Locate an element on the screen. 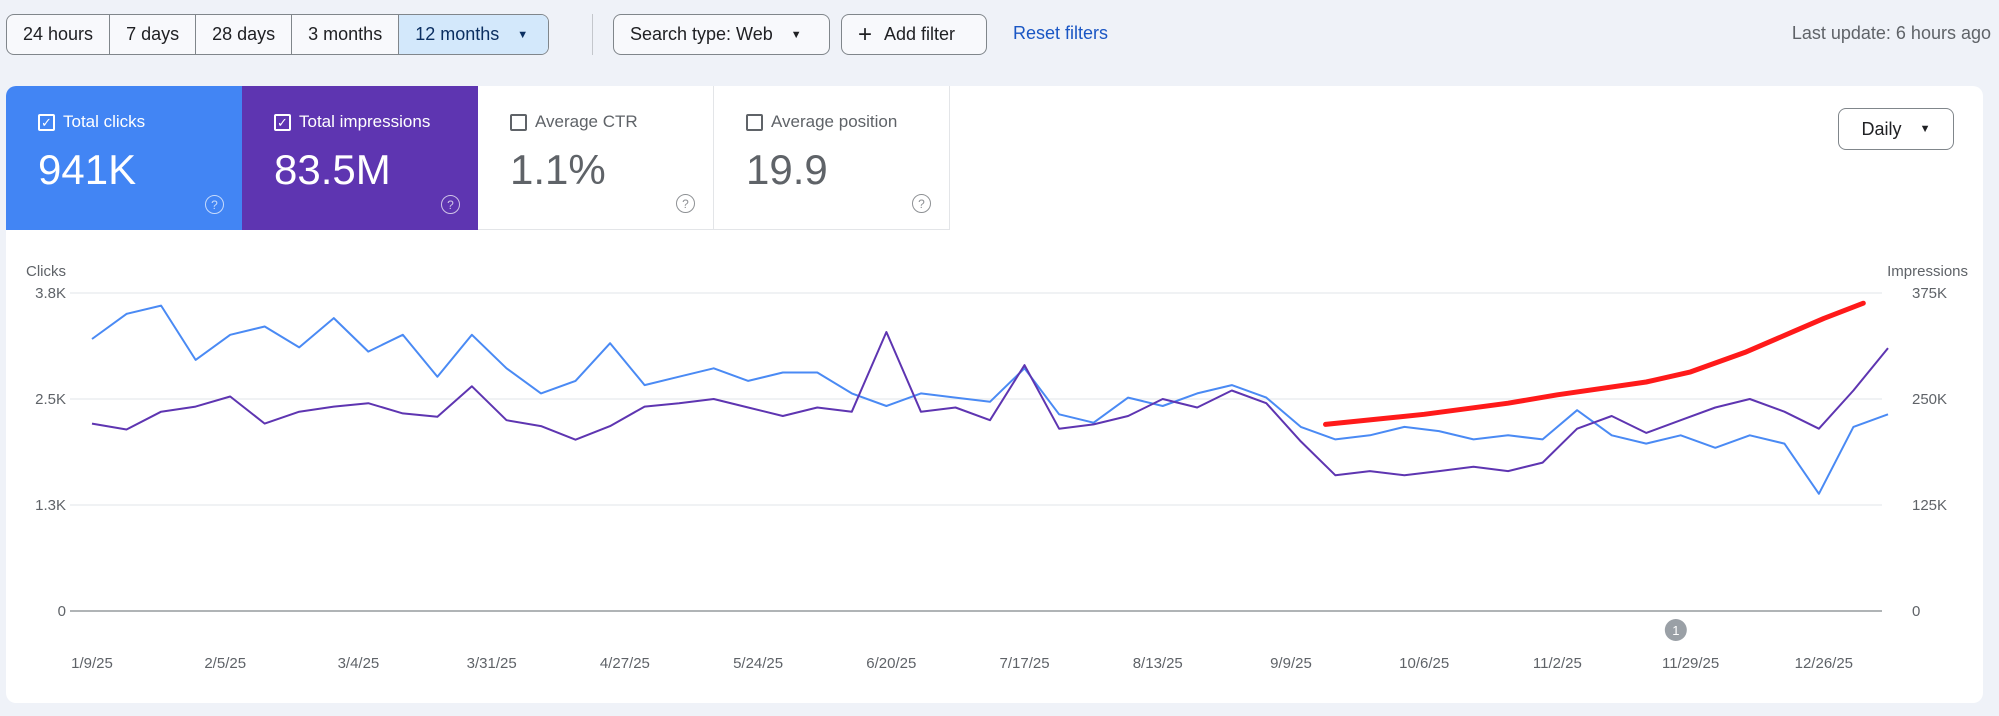 The height and width of the screenshot is (716, 1999). x-tick-label: 4/27/25 is located at coordinates (625, 663).